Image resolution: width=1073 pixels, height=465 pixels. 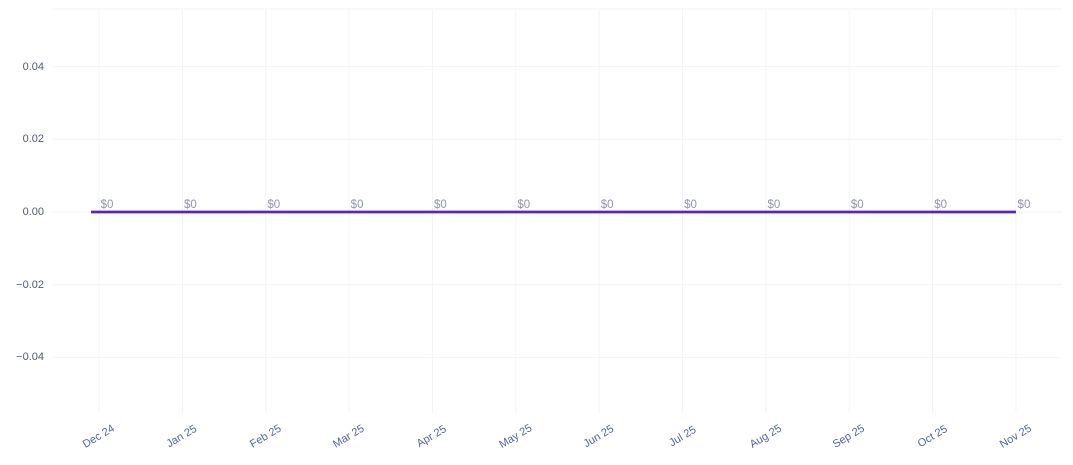 I want to click on y-axis-tick-label: 0.04, so click(x=33, y=66).